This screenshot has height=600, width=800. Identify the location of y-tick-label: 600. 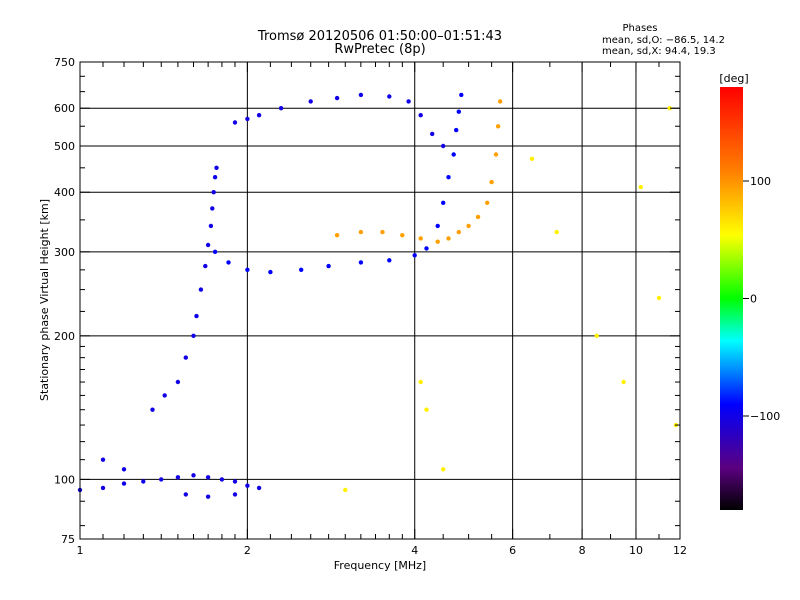
(64, 108).